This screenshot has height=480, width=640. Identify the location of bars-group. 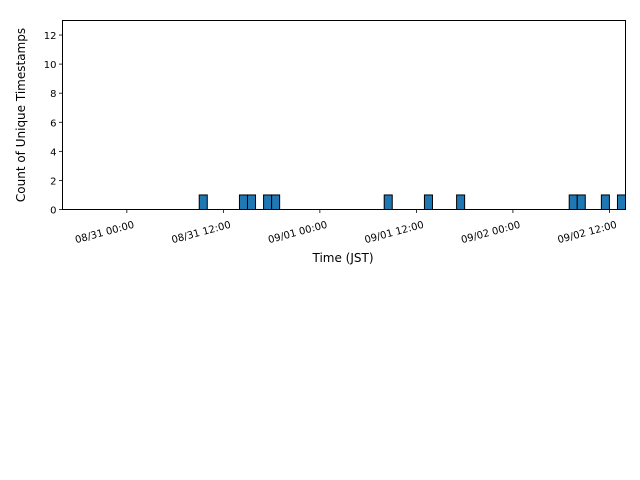
(412, 202).